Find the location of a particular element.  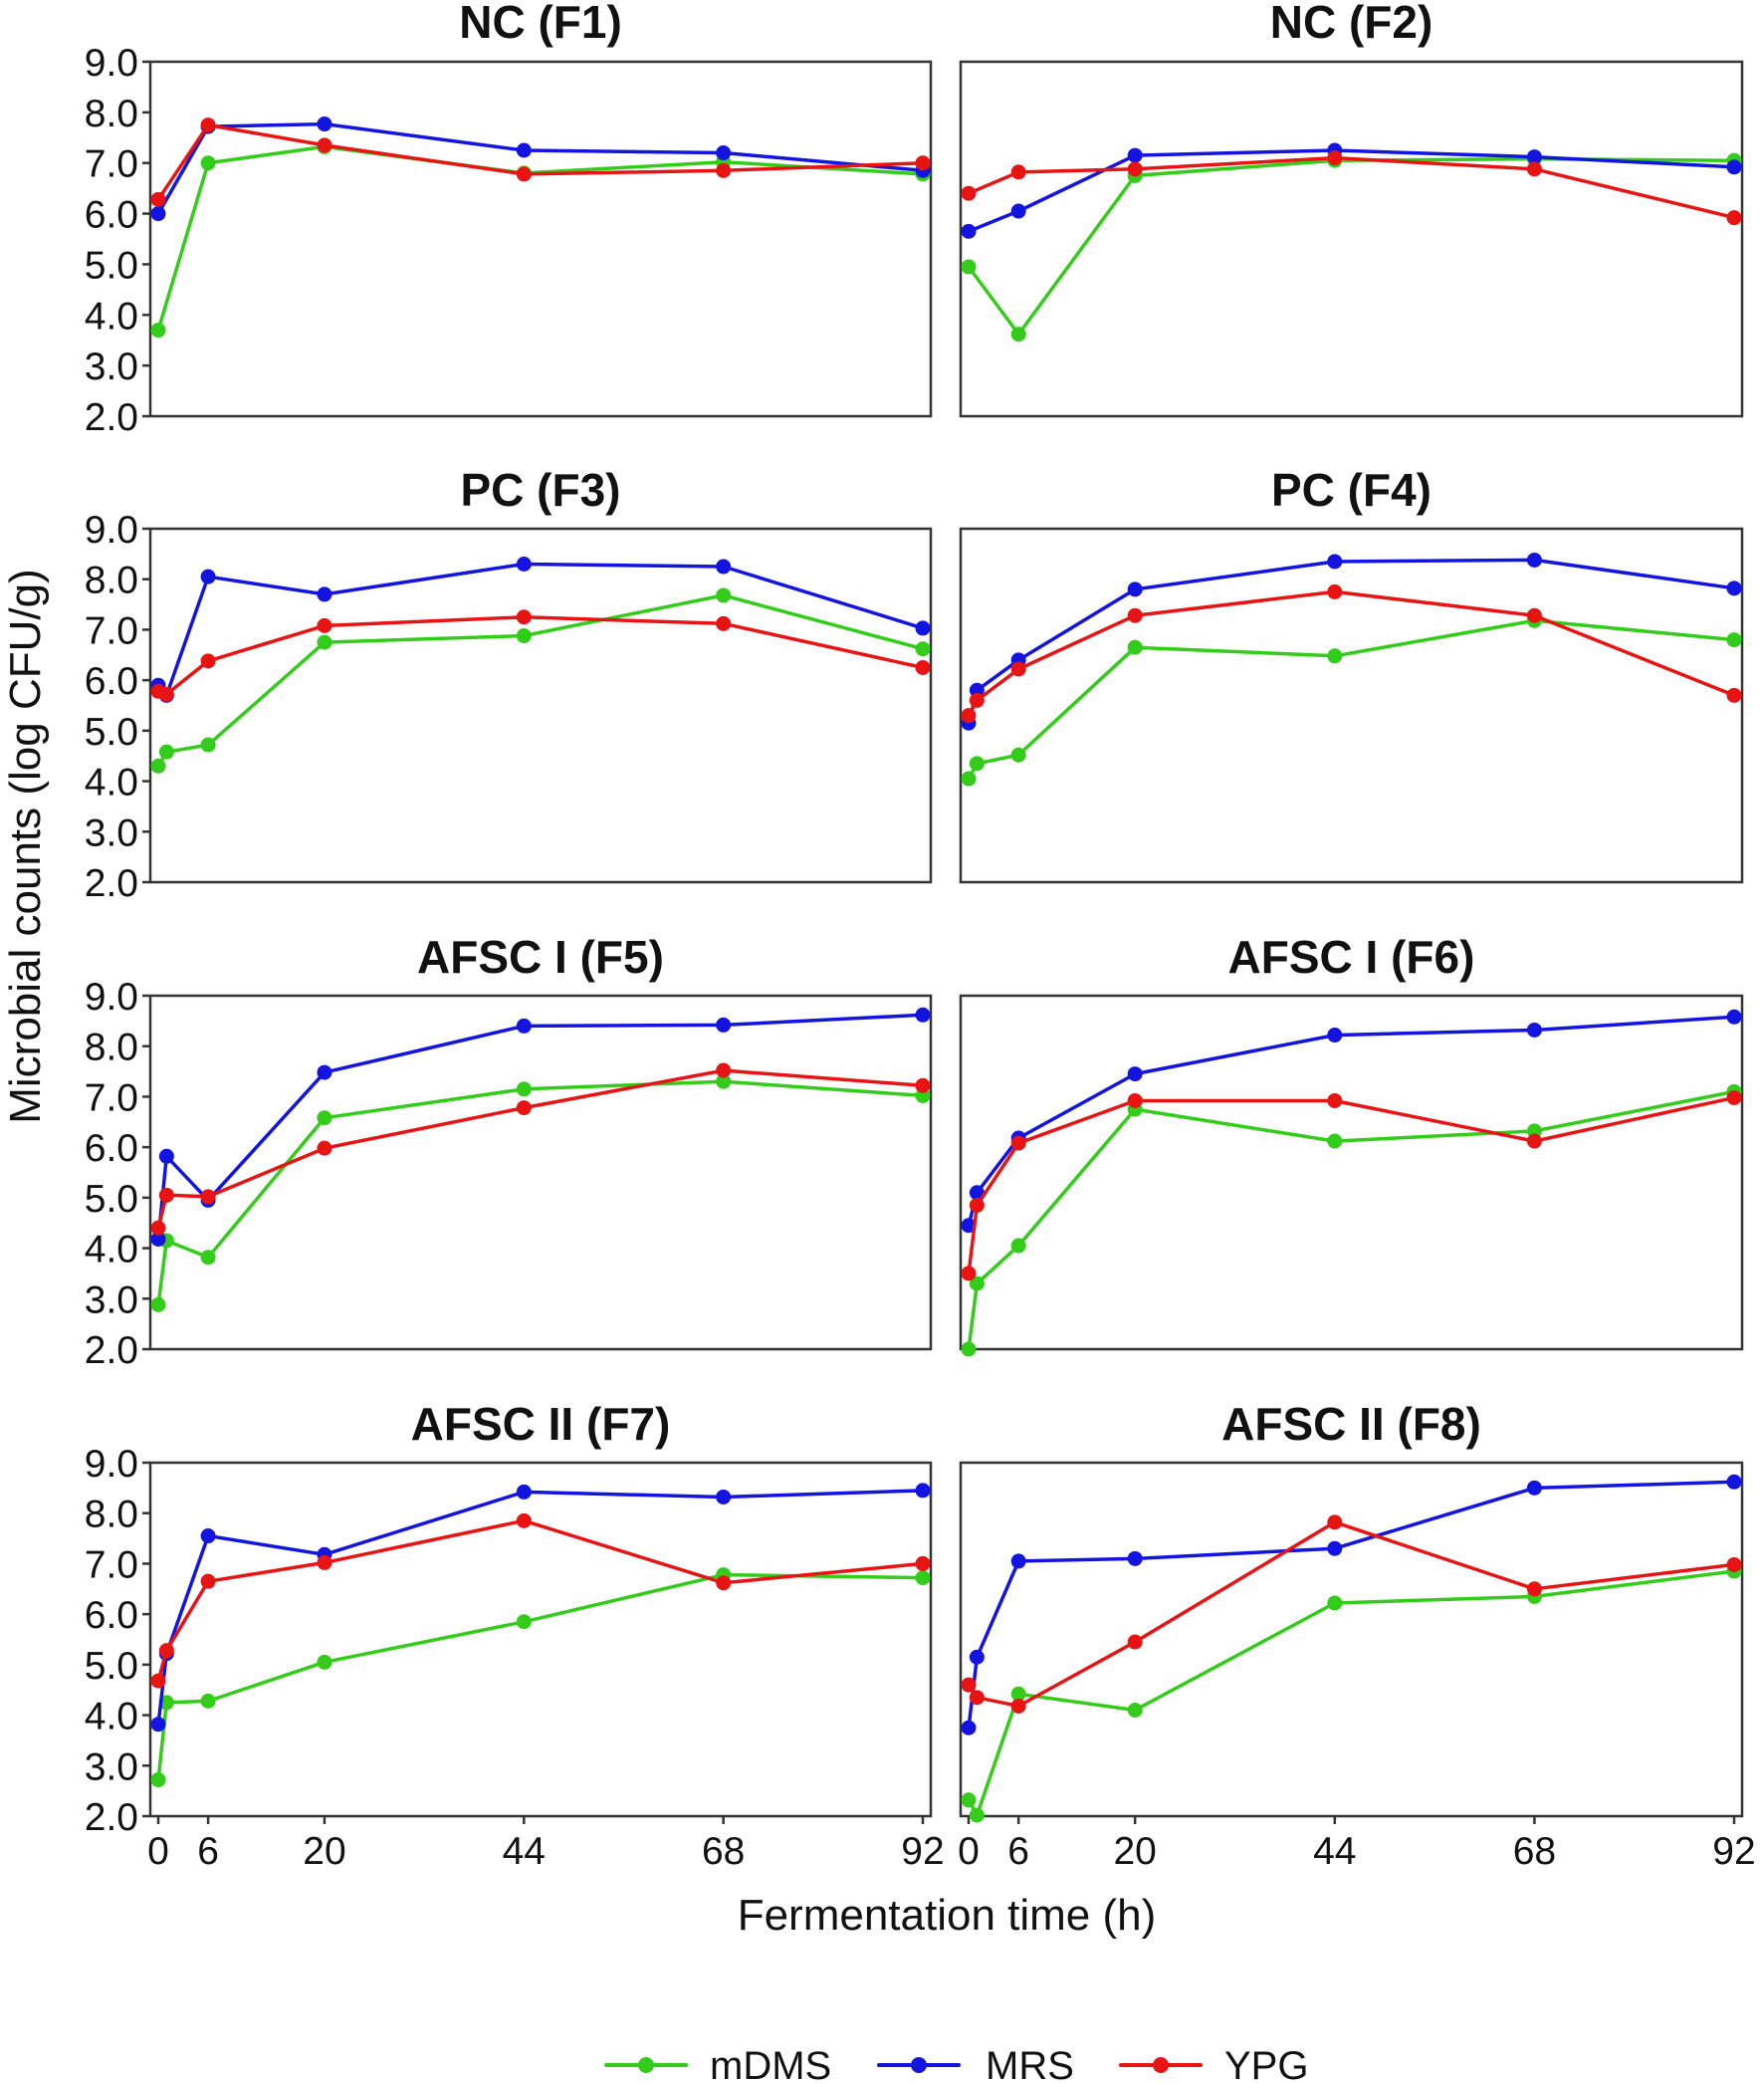

series-line-mrs is located at coordinates (1352, 191).